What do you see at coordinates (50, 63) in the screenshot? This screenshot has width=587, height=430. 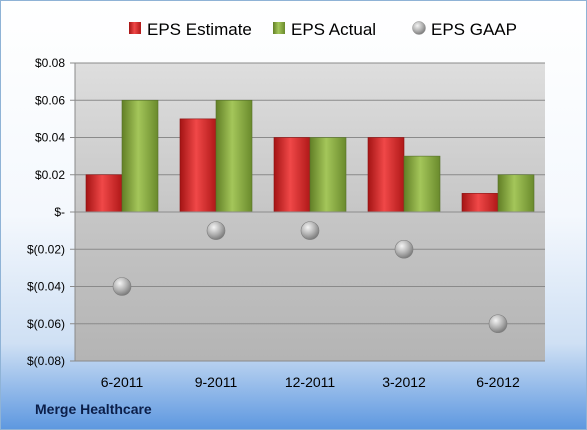 I see `y-tick-label: $0.08` at bounding box center [50, 63].